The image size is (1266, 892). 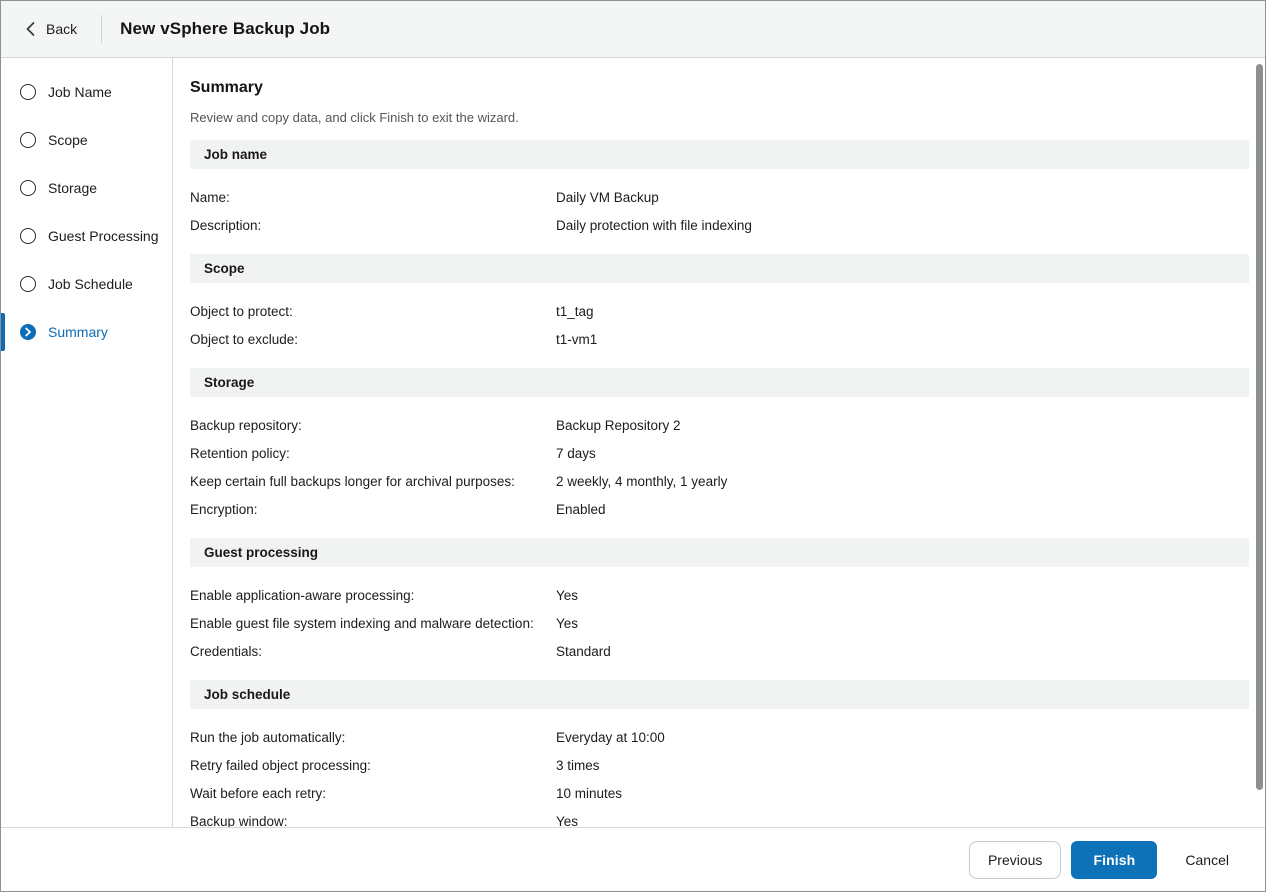 I want to click on wizard-steps-sidebar: Job Name Scope Storage Guest Processing, so click(x=87, y=442).